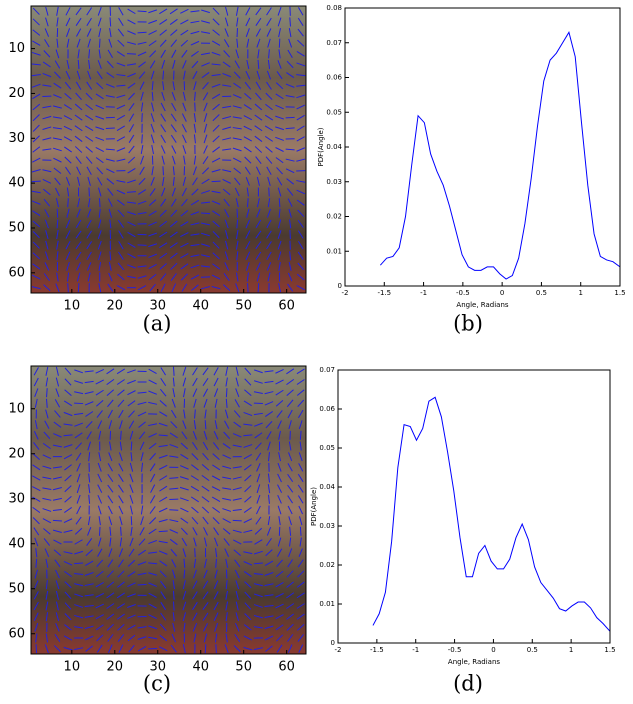 The width and height of the screenshot is (633, 704). Describe the element at coordinates (286, 306) in the screenshot. I see `x-tick-label: 60` at that location.